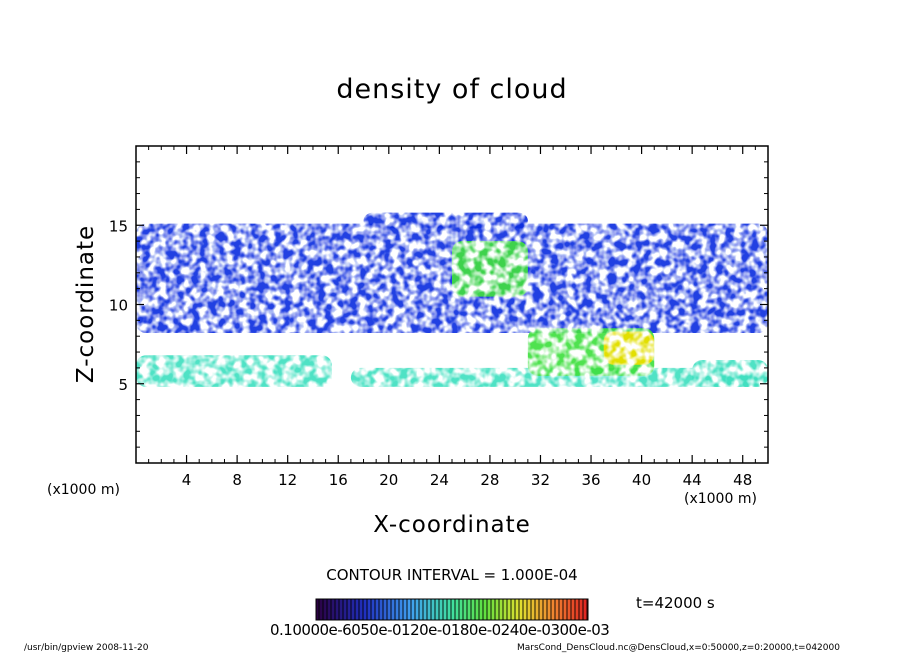 The height and width of the screenshot is (654, 904). I want to click on x-tick-label: 24, so click(439, 480).